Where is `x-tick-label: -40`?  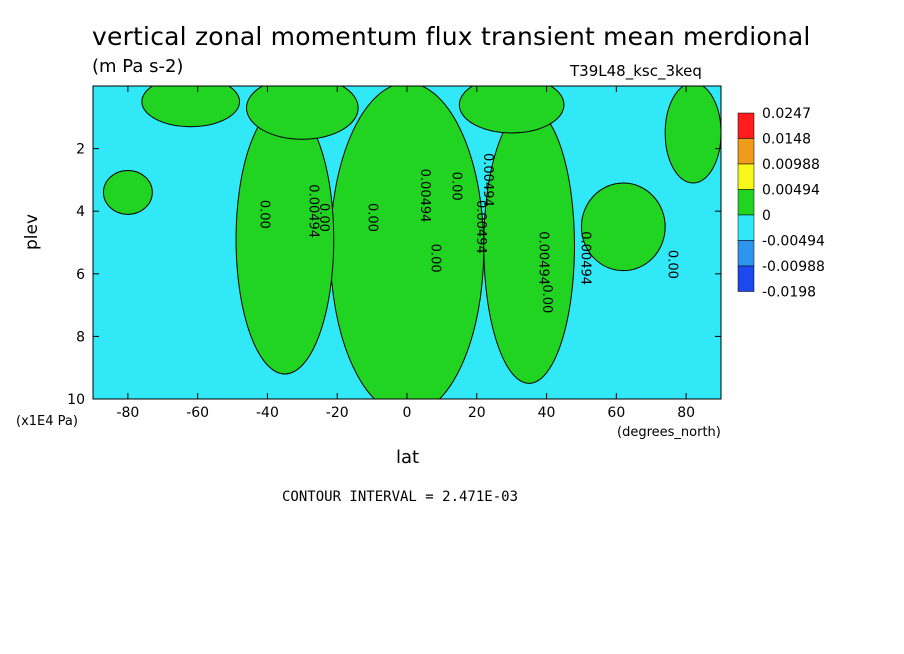
x-tick-label: -40 is located at coordinates (267, 413).